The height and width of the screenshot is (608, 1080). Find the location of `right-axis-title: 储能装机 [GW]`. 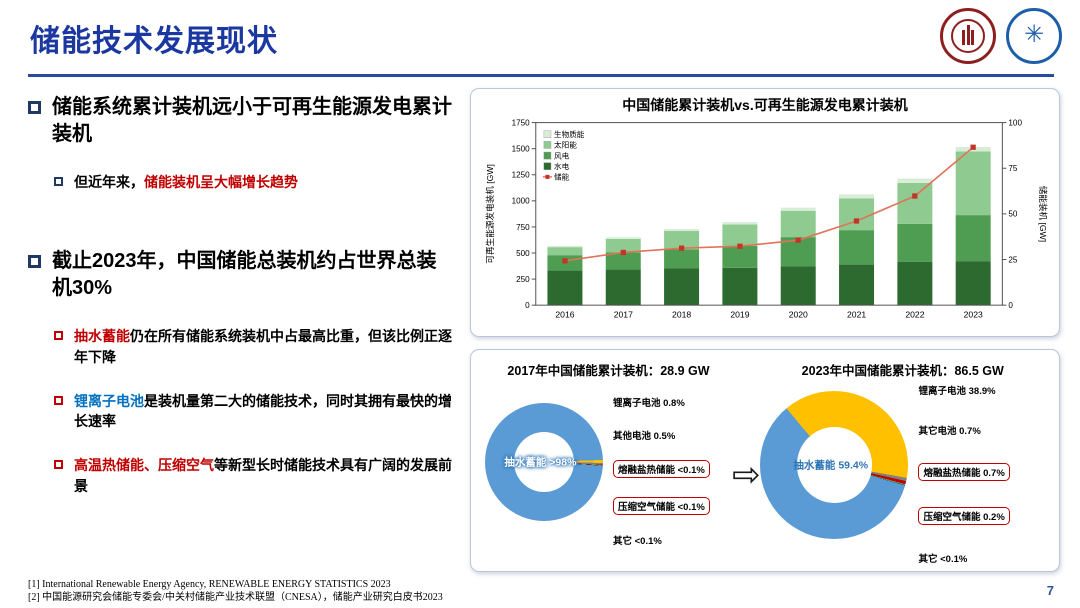

right-axis-title: 储能装机 [GW] is located at coordinates (1043, 214).